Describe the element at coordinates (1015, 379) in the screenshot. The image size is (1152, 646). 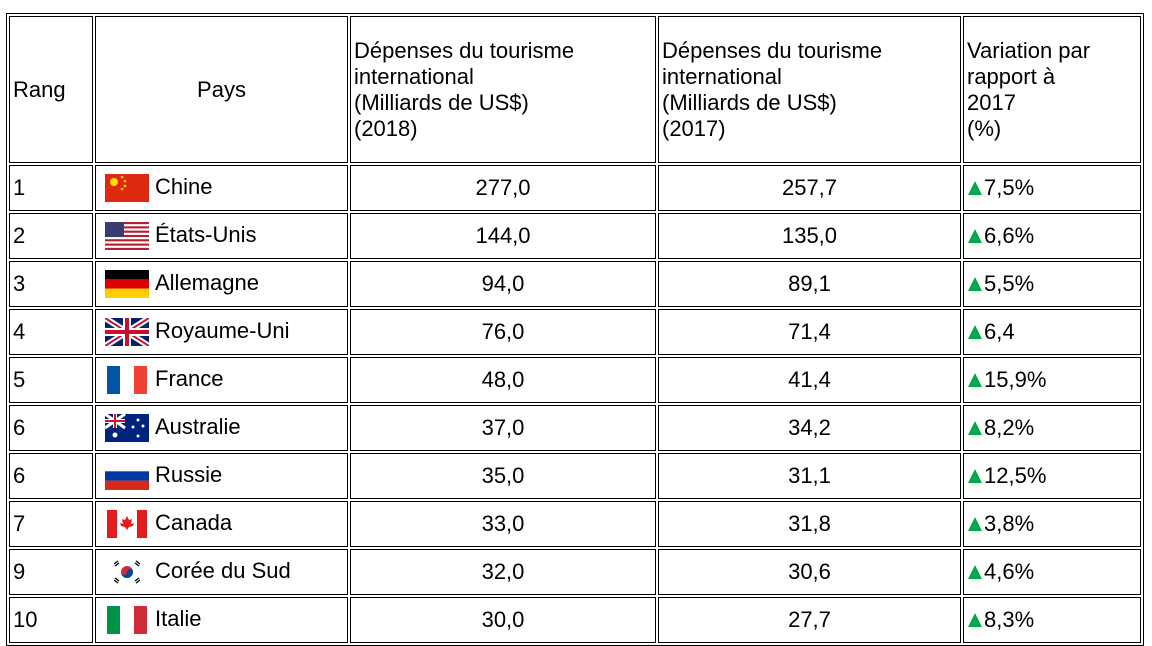
I see `cell-text: 15,9%` at that location.